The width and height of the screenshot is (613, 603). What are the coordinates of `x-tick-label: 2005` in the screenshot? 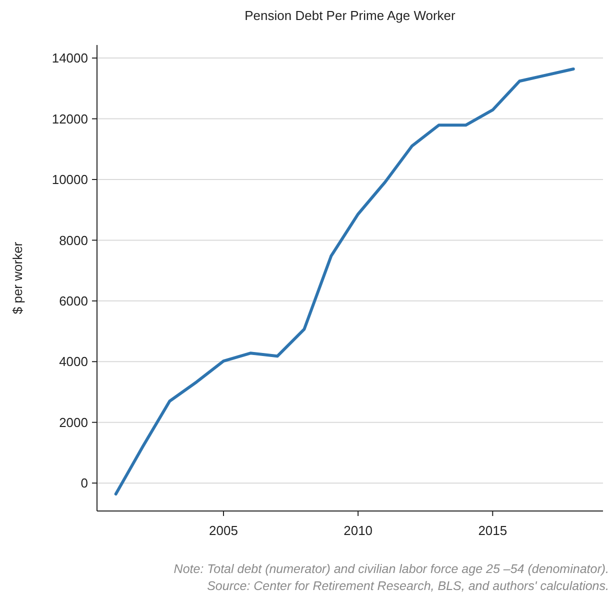 It's located at (223, 530).